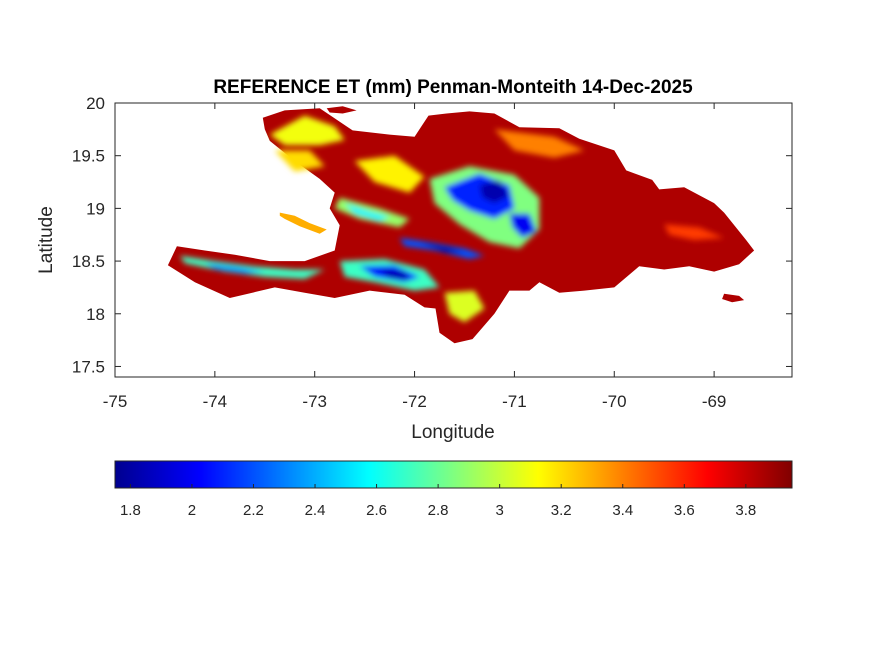 The height and width of the screenshot is (656, 875). I want to click on colorbar-tick-label: 2.4, so click(315, 510).